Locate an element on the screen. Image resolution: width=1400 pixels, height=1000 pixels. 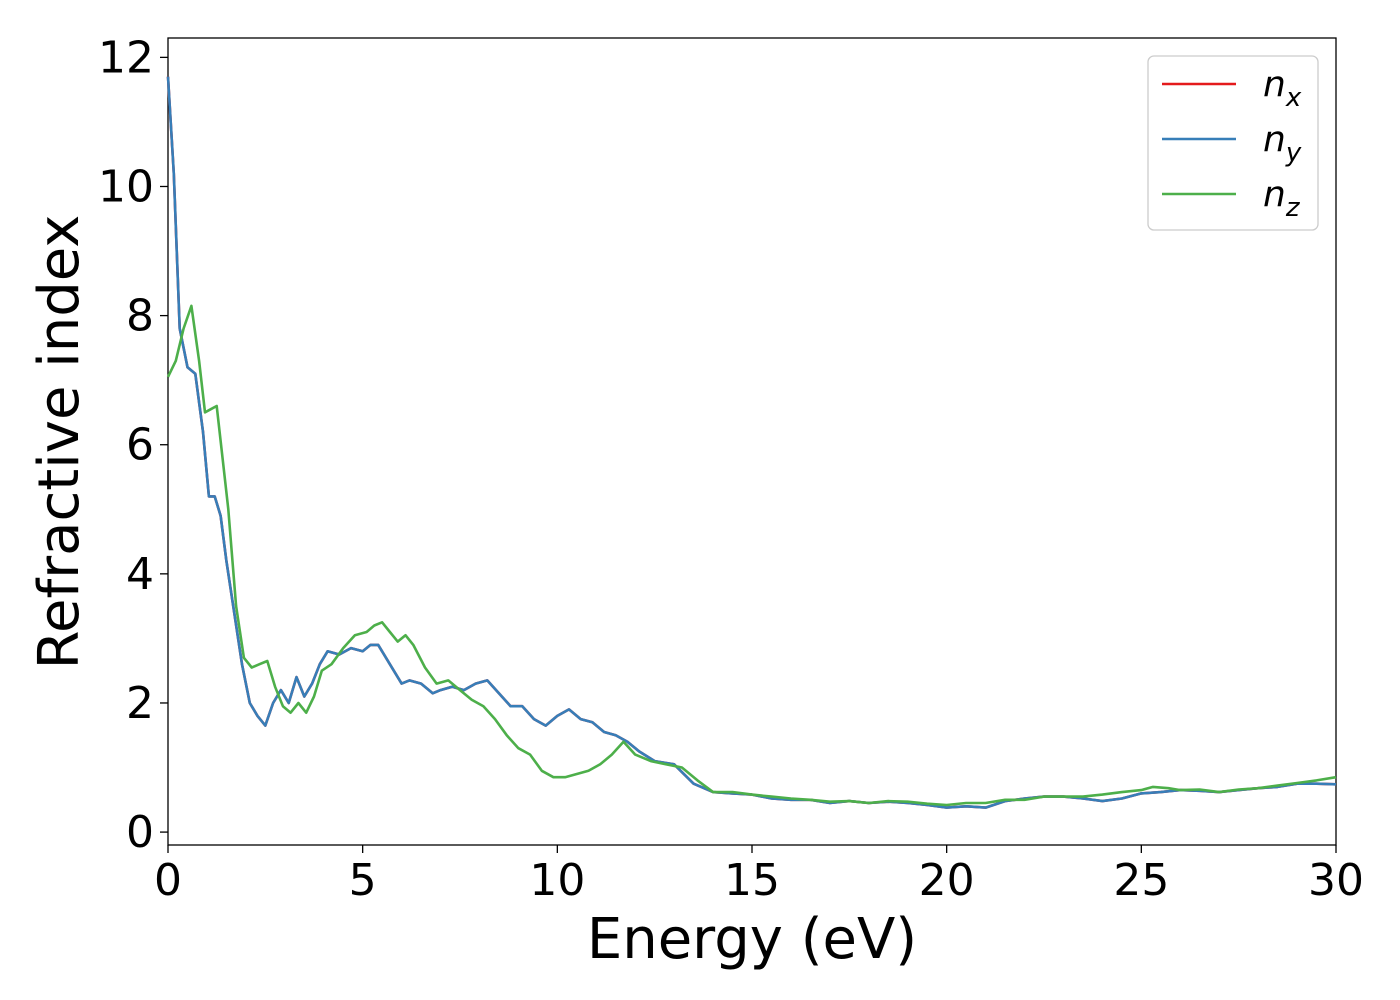
y-tick-label: 2 is located at coordinates (140, 703).